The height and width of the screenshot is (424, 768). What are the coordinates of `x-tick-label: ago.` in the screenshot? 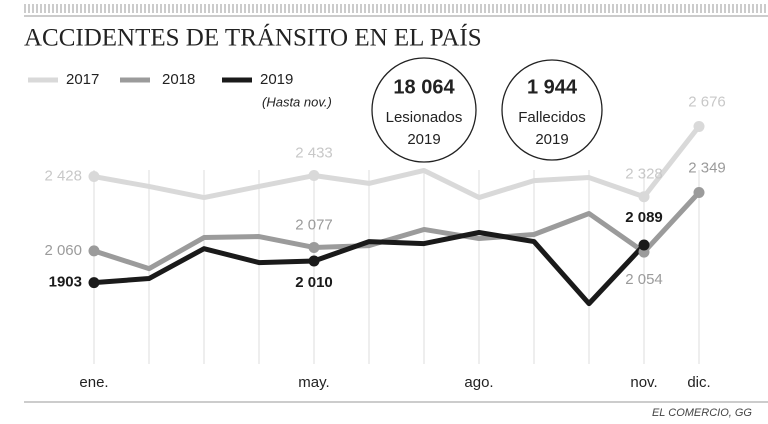 It's located at (478, 382).